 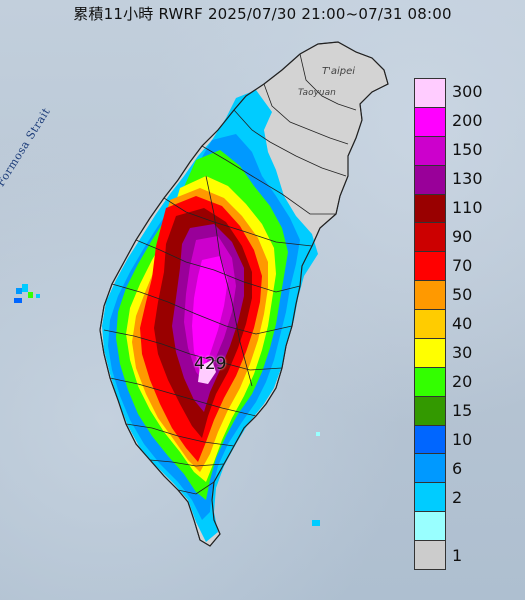 I want to click on legend-label: 130, so click(x=467, y=179).